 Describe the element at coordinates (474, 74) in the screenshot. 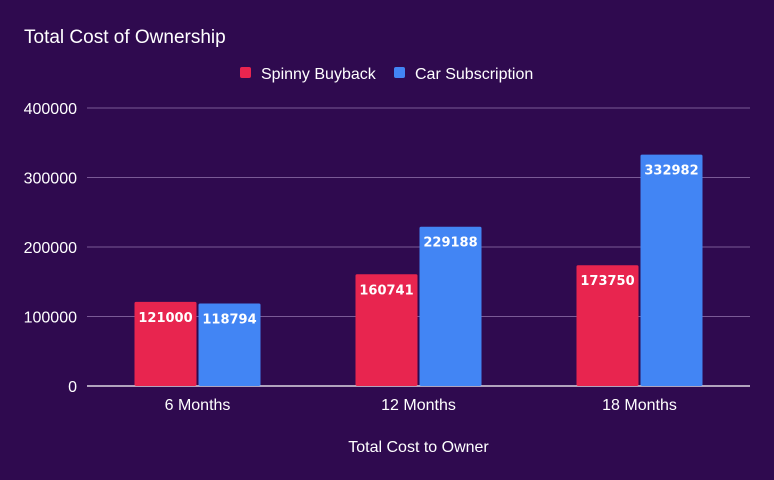

I see `legend-label-car-subscription: Car Subscription` at that location.